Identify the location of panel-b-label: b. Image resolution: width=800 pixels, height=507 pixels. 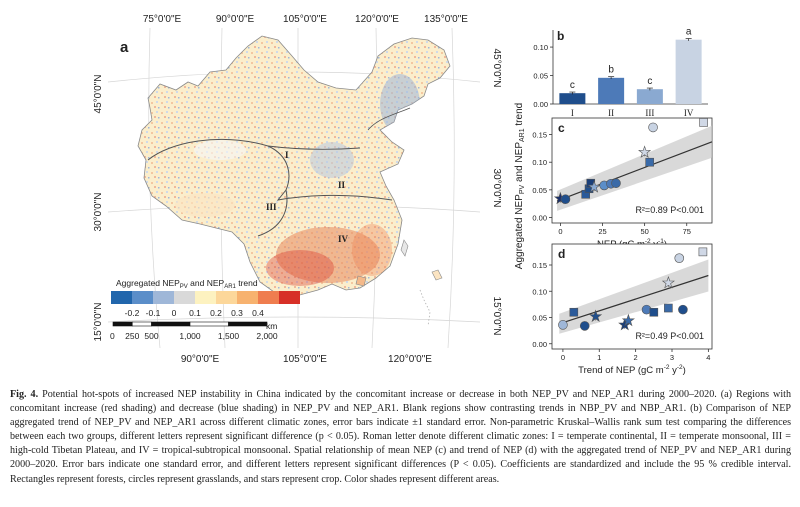
(560, 36).